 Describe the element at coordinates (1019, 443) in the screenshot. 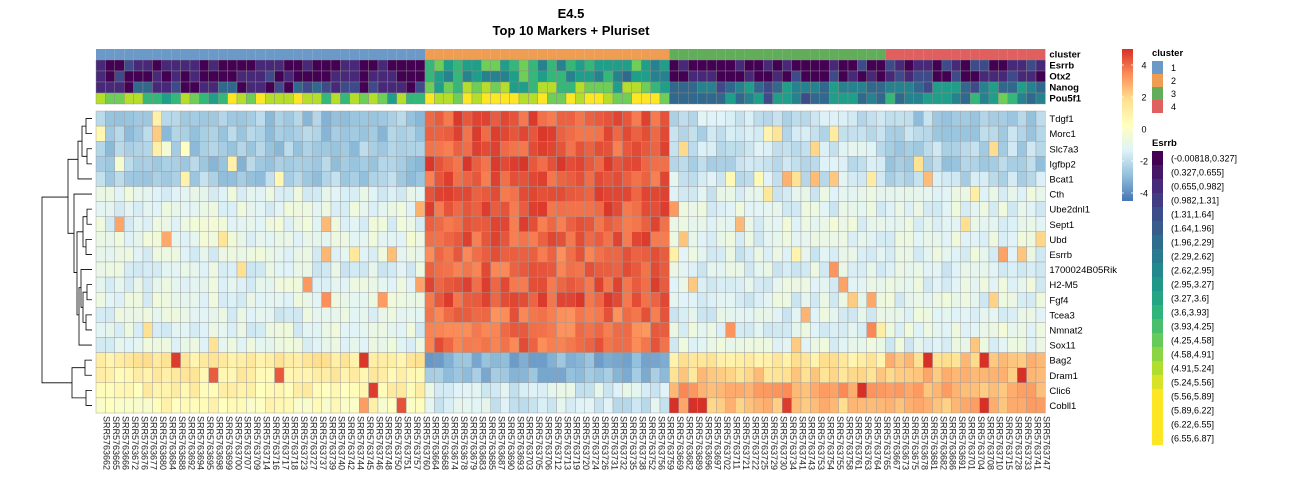

I see `column-label: SRR5763728` at that location.